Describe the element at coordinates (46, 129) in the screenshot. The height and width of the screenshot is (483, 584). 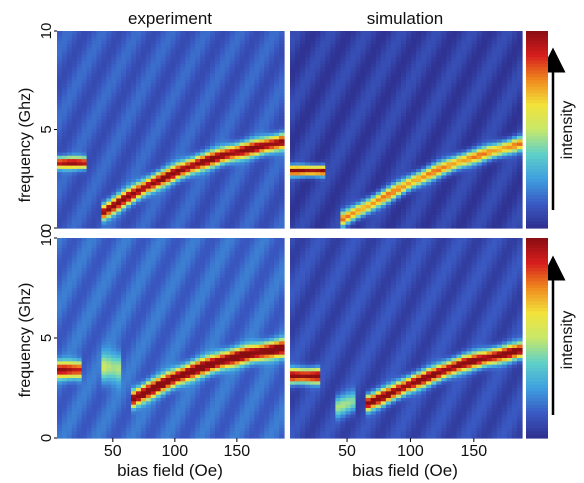
I see `y-tick-label: 5` at that location.